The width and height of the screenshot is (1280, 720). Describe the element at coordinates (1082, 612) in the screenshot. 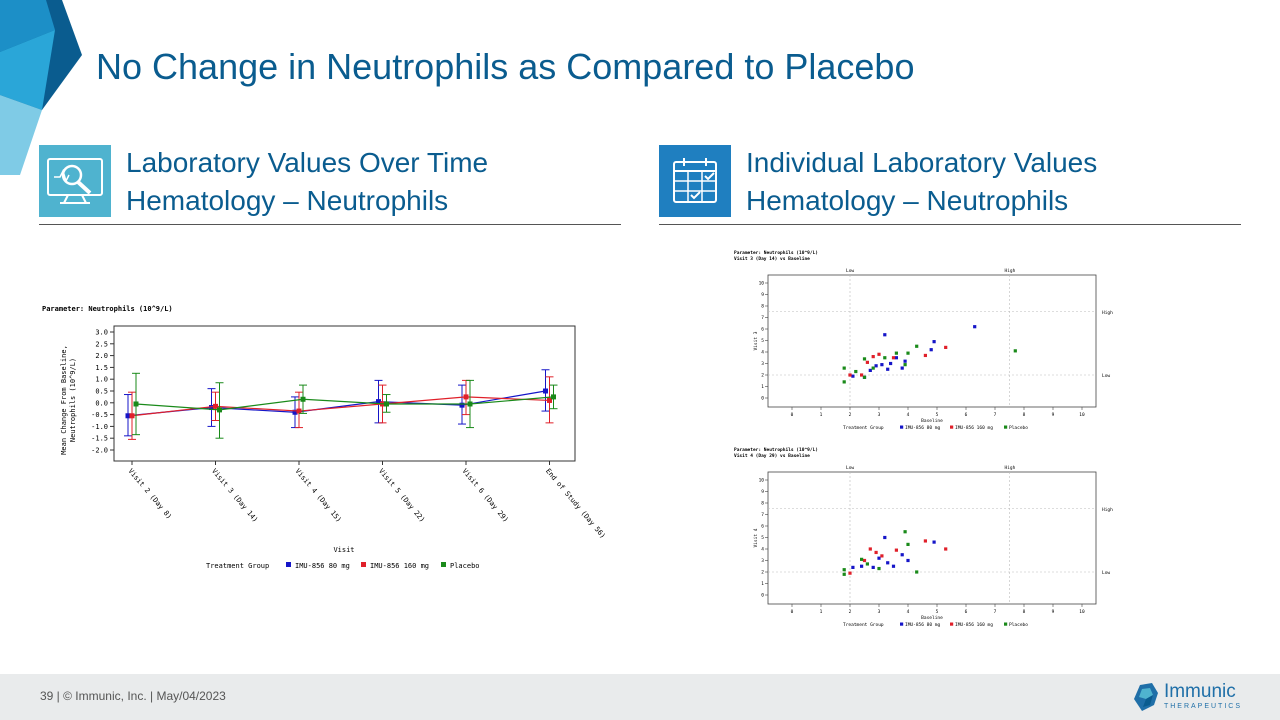

I see `x-tick-label: 10` at that location.